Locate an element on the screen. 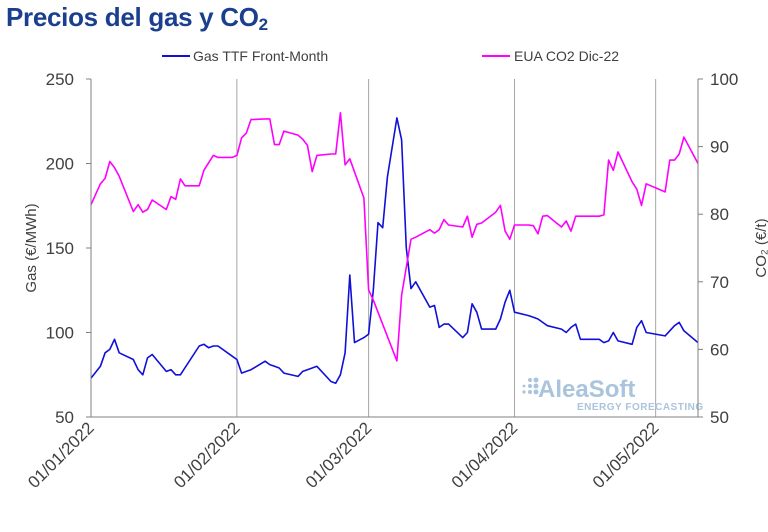 The height and width of the screenshot is (532, 768). y-tick-left-label: 250 is located at coordinates (60, 79).